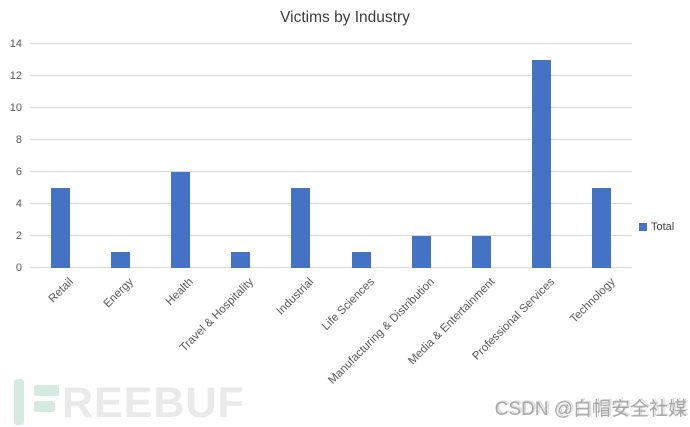  I want to click on bar-travel-hospitality, so click(241, 260).